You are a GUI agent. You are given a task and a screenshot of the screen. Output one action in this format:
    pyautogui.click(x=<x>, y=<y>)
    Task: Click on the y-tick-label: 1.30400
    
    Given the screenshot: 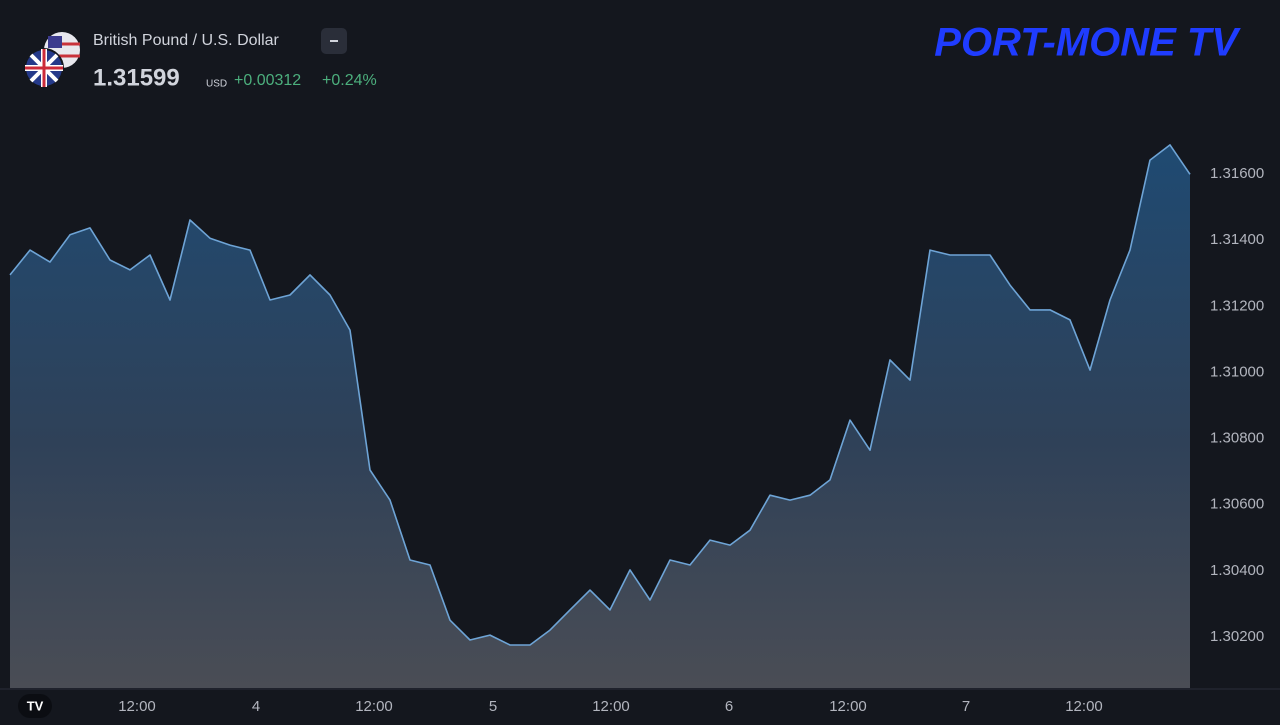 What is the action you would take?
    pyautogui.click(x=1237, y=570)
    